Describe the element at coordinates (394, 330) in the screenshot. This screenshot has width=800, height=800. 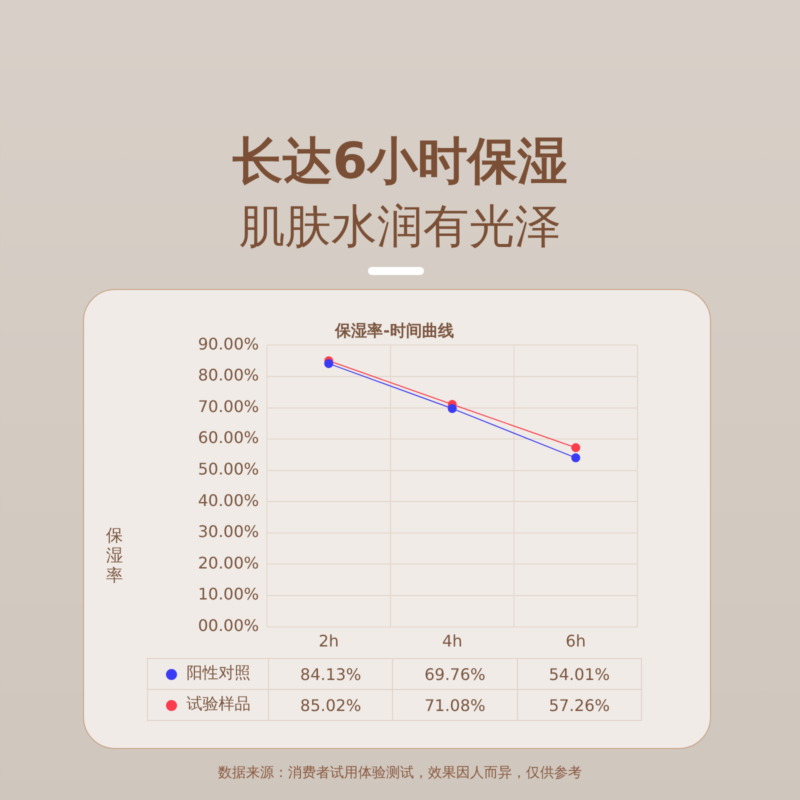
I see `chart-title: 保湿率-时间曲线` at that location.